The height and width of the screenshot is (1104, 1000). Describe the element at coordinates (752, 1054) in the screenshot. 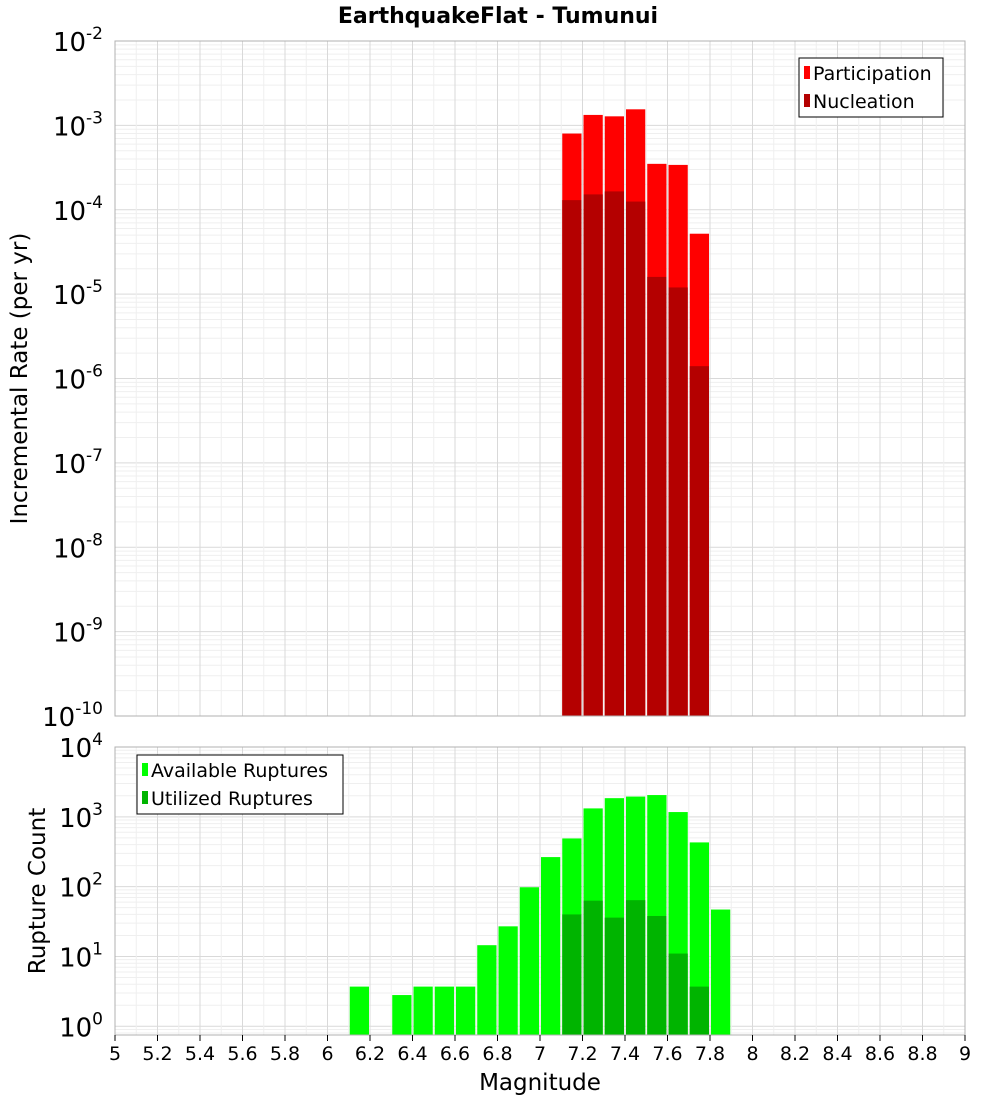

I see `x-tick-label: 8` at that location.